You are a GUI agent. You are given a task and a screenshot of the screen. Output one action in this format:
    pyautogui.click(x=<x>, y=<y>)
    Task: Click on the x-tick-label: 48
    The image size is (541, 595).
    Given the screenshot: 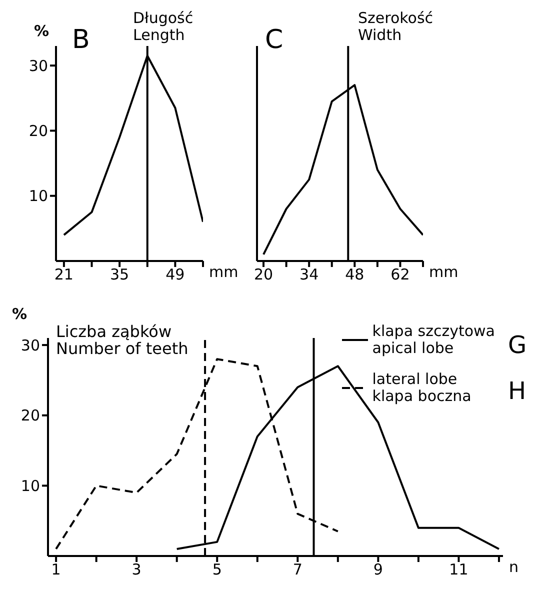 What is the action you would take?
    pyautogui.click(x=354, y=275)
    